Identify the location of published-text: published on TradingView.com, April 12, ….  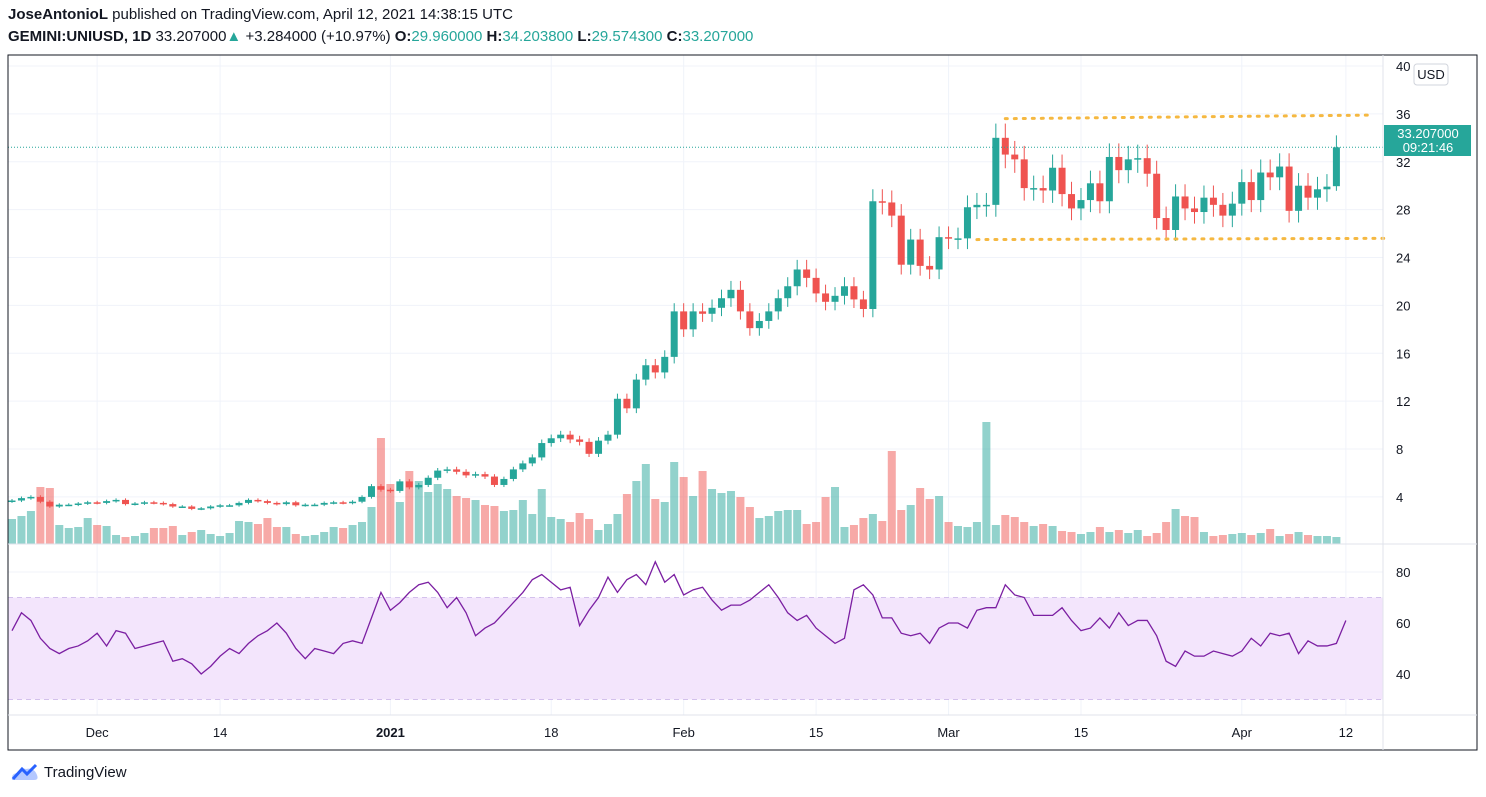
(312, 14).